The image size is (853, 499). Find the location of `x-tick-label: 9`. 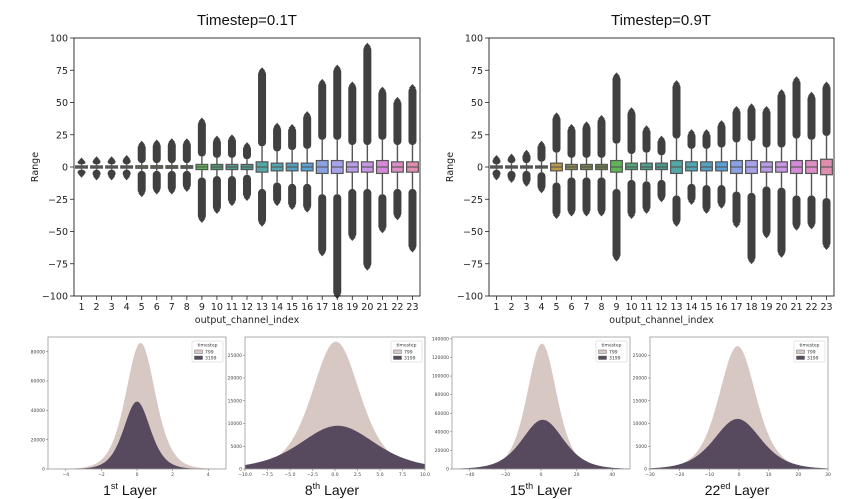

x-tick-label: 9 is located at coordinates (616, 307).